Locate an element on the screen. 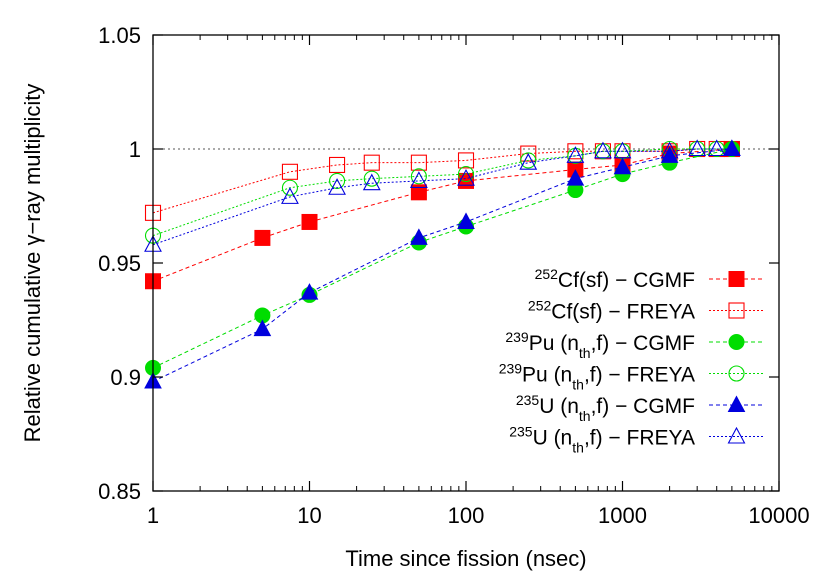 The width and height of the screenshot is (830, 586). y-tick-label: 0.9 is located at coordinates (125, 377).